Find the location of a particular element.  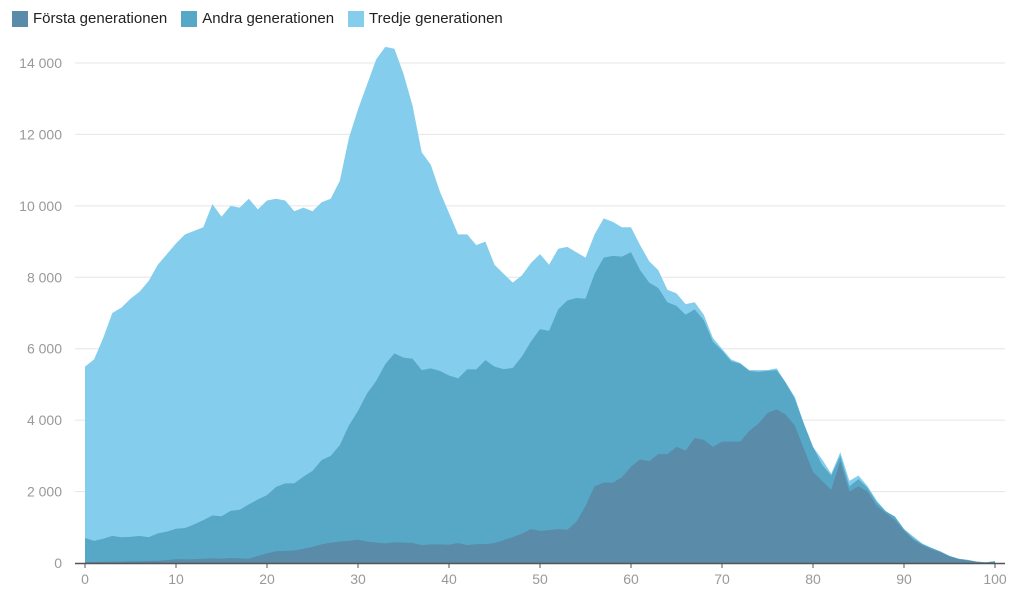

x-tick-label: 100 is located at coordinates (995, 579).